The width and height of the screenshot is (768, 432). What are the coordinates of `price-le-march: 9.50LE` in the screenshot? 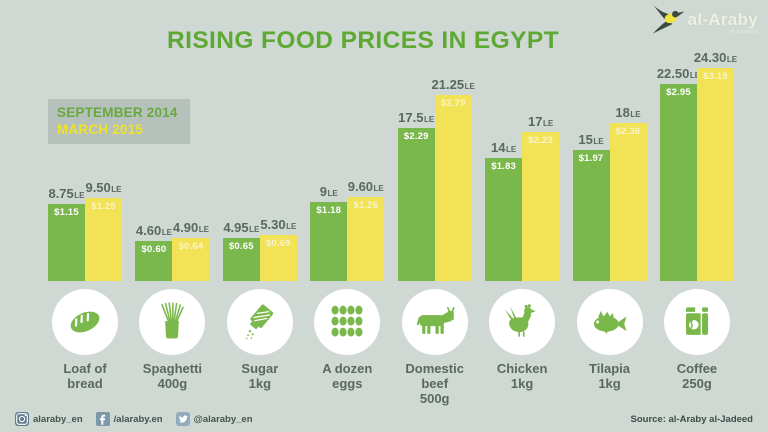 It's located at (103, 187).